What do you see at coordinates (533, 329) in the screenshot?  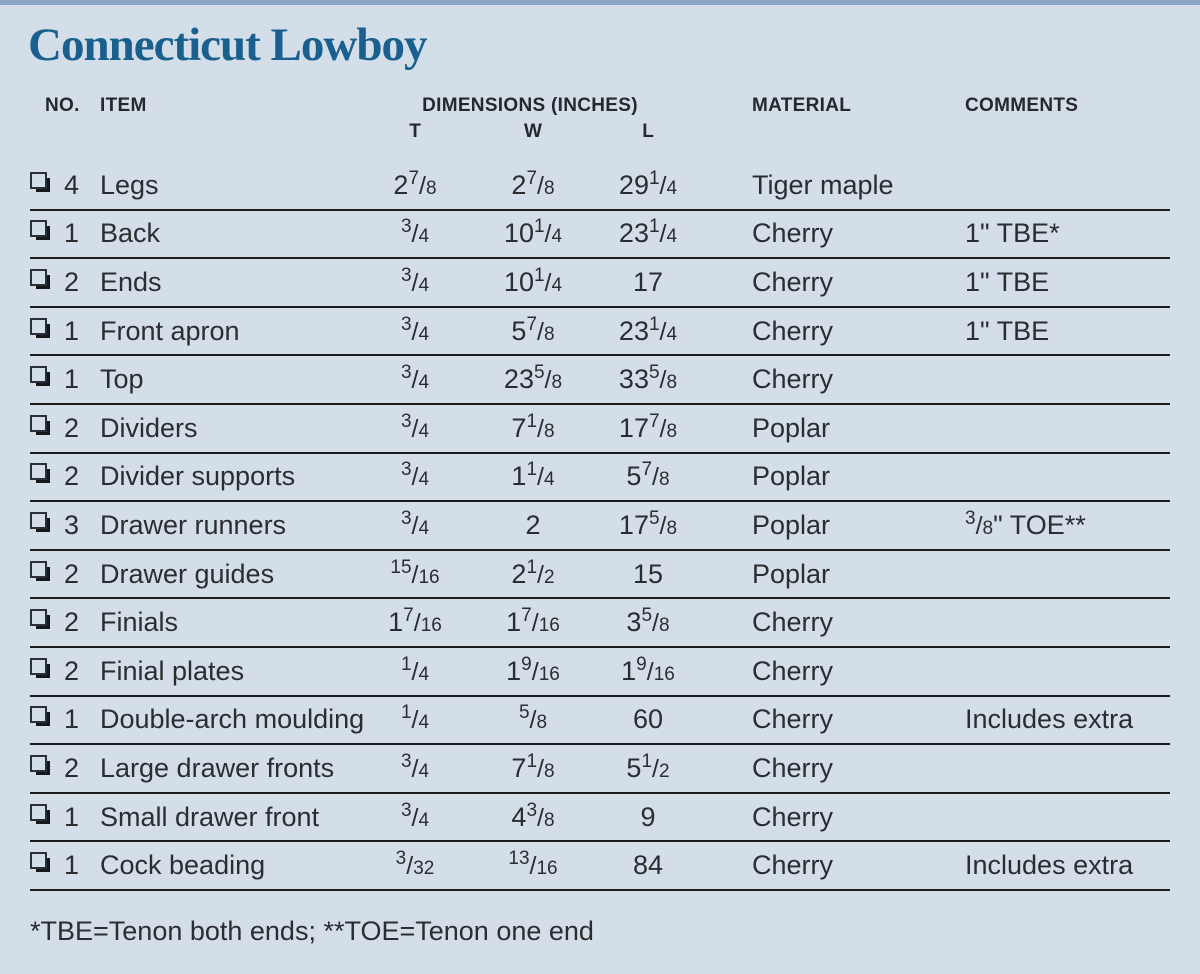 I see `width-cell: 57/8` at bounding box center [533, 329].